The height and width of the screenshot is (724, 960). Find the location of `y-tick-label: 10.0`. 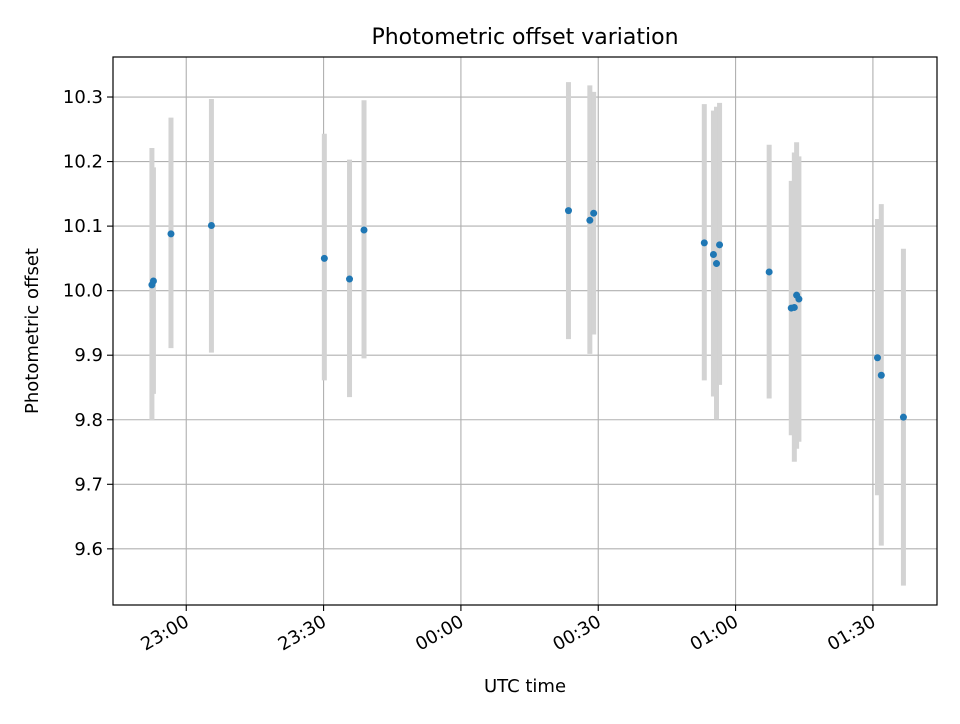

y-tick-label: 10.0 is located at coordinates (83, 291).